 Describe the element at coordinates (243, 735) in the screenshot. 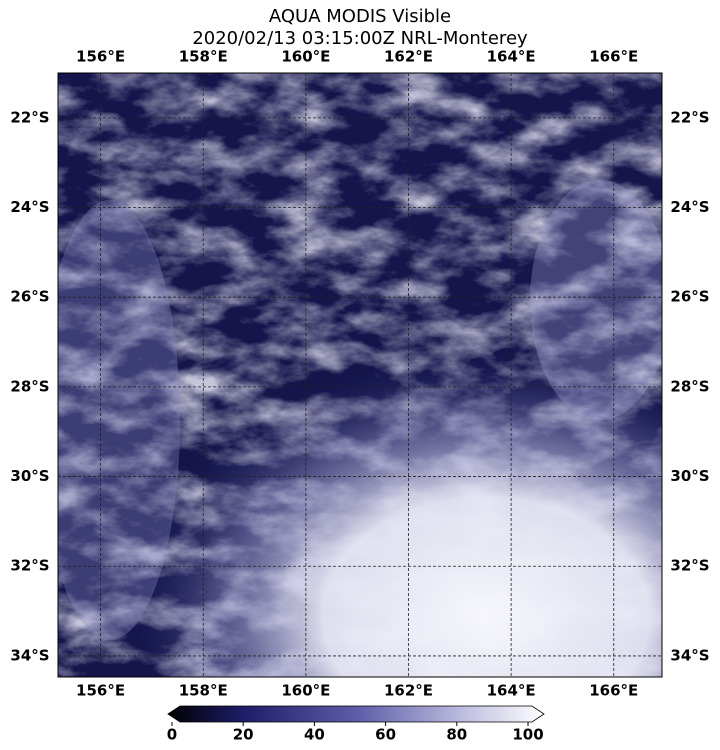

I see `colorbar-tick-label: 20` at that location.